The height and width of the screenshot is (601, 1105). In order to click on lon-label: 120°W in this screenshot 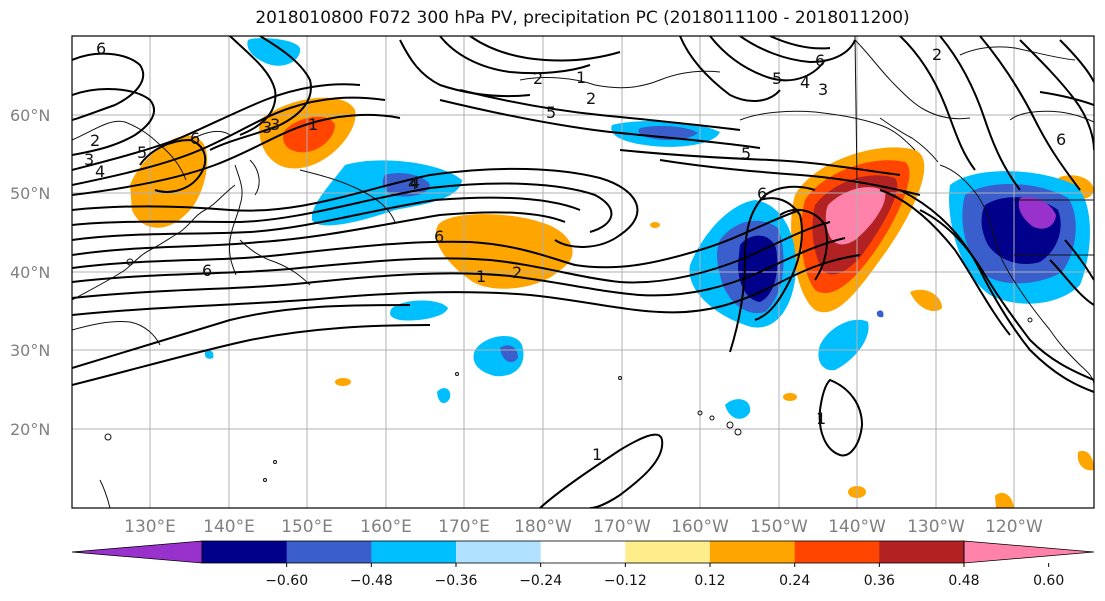, I will do `click(1014, 527)`.